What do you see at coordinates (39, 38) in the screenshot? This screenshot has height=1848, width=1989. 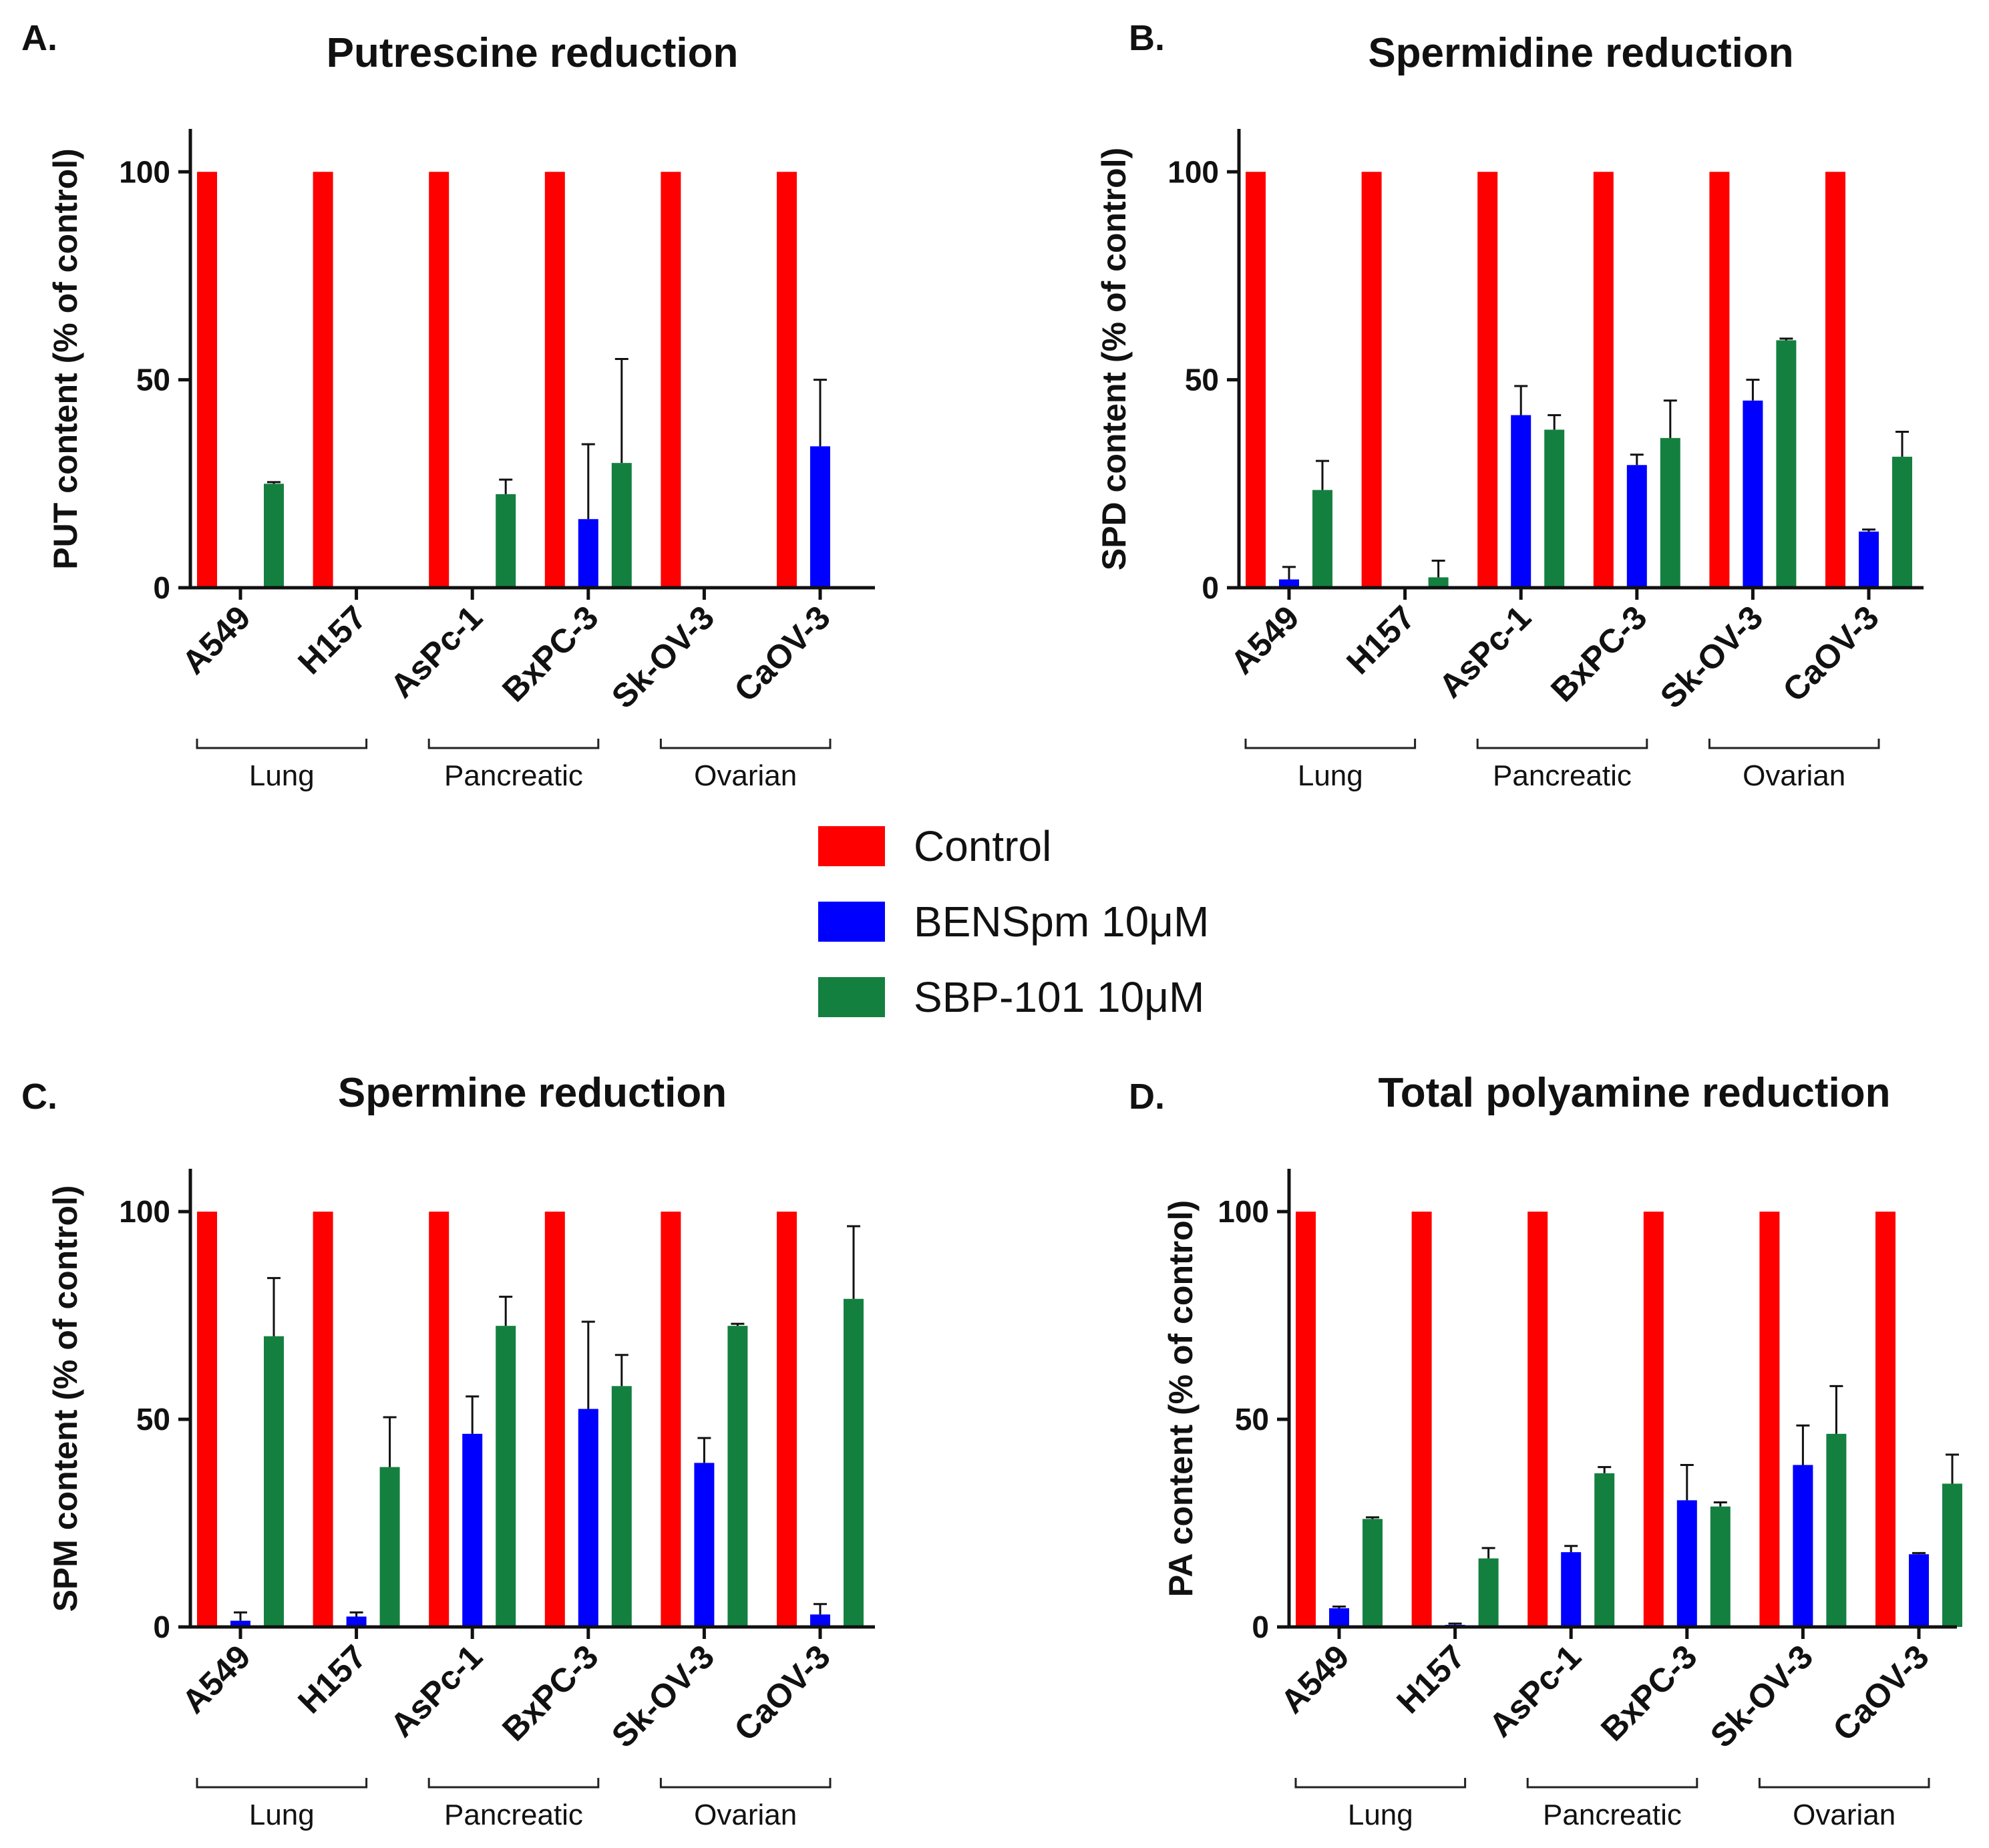 I see `panel-letter: A.` at bounding box center [39, 38].